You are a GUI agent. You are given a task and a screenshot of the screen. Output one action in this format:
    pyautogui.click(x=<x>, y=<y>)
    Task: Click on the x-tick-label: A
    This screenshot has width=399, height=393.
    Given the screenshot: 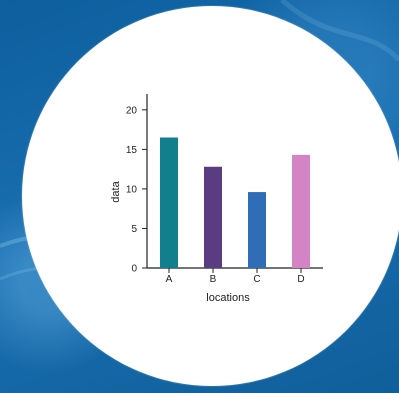 What is the action you would take?
    pyautogui.click(x=169, y=279)
    